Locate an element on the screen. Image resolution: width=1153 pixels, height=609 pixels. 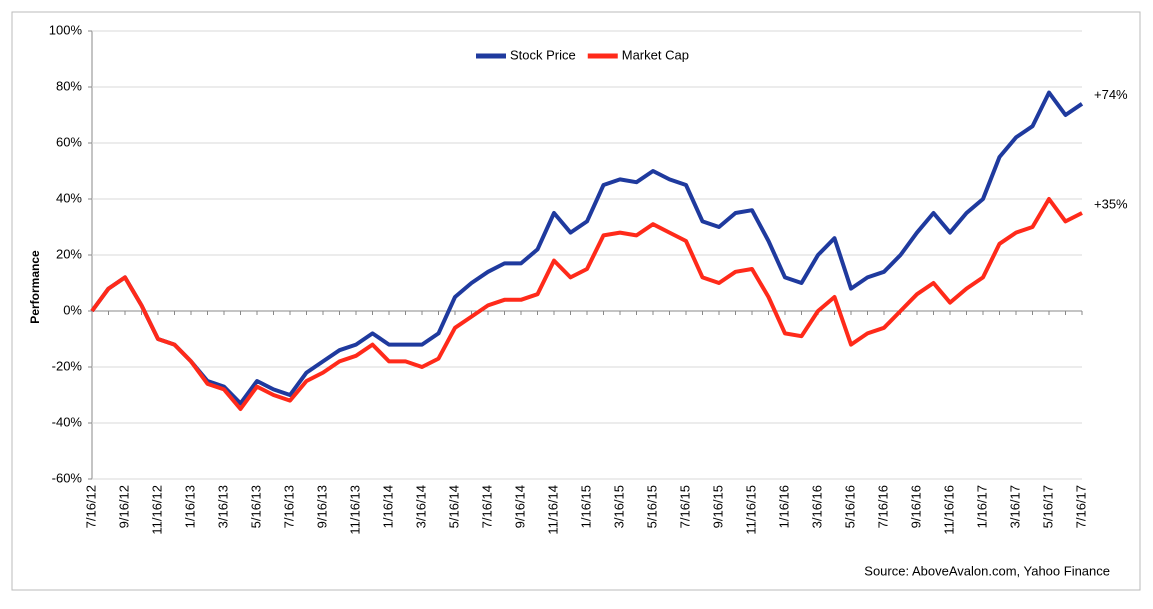
x-tick-label: 3/16/17 is located at coordinates (1014, 506).